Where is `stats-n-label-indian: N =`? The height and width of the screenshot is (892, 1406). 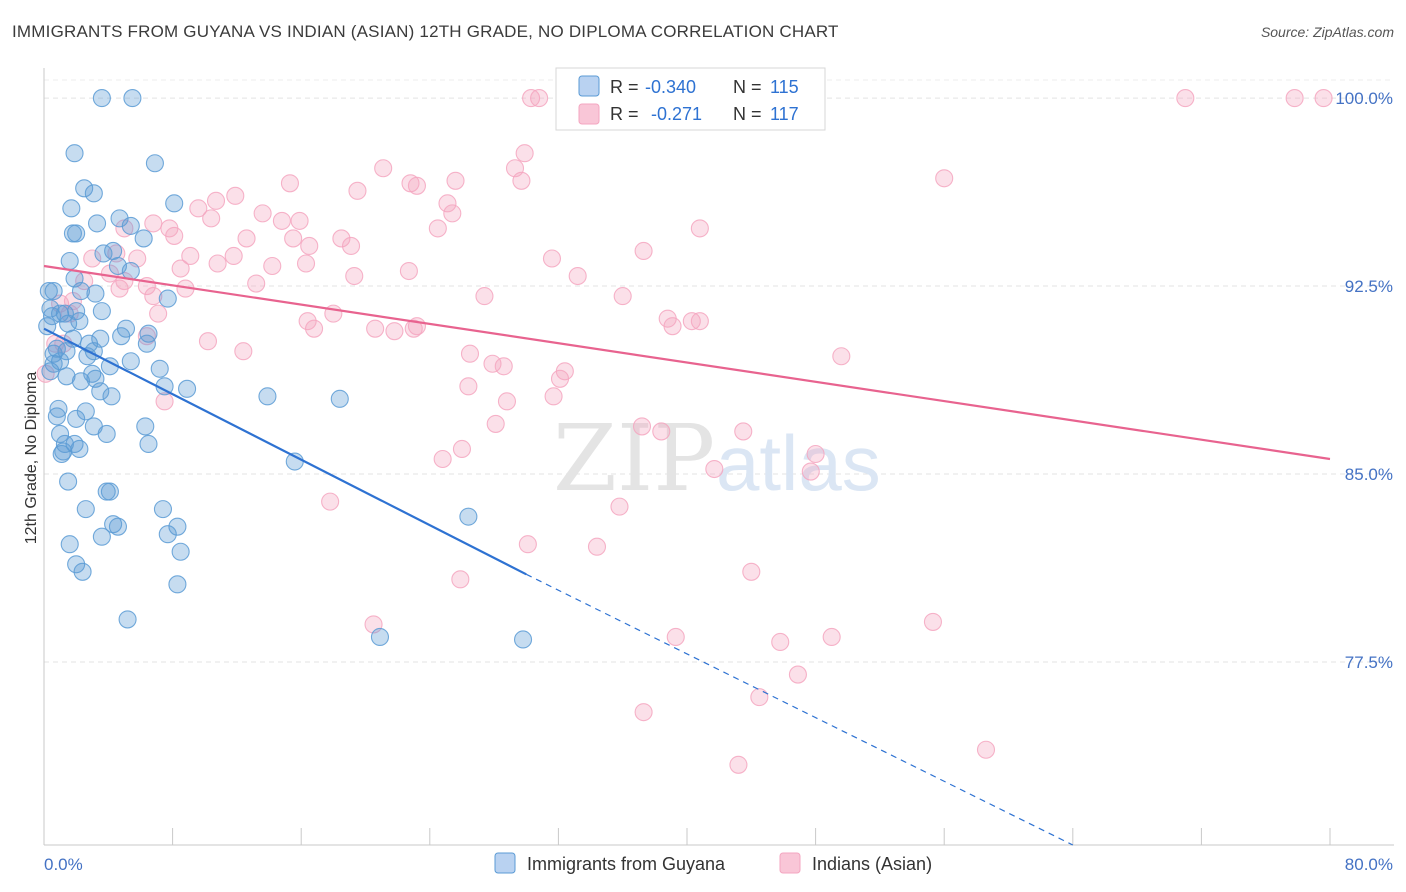 stats-n-label-indian: N = is located at coordinates (747, 114).